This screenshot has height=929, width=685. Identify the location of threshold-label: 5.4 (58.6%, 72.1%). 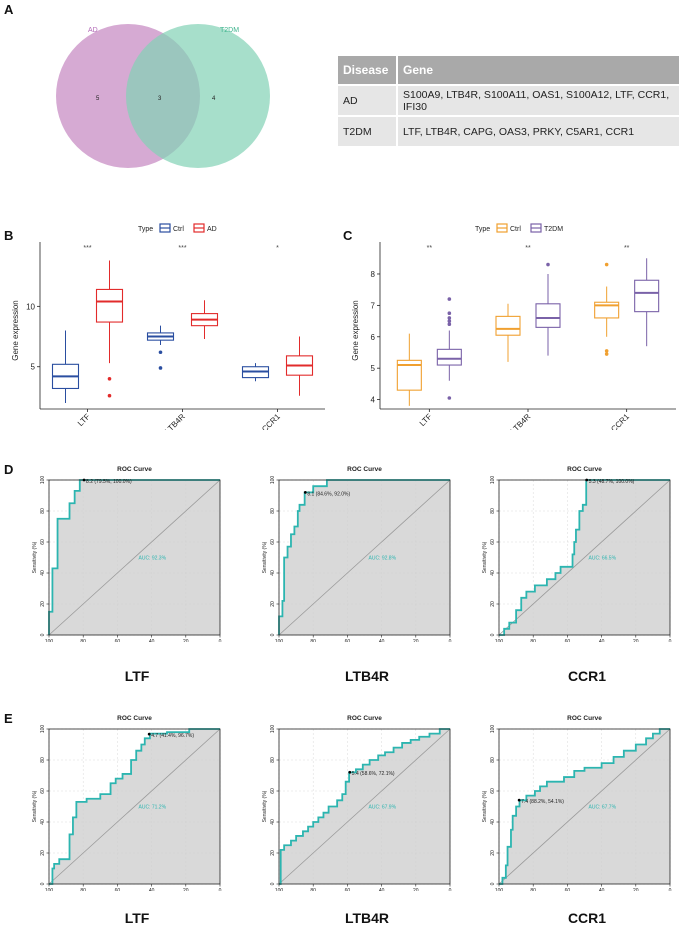
(373, 774).